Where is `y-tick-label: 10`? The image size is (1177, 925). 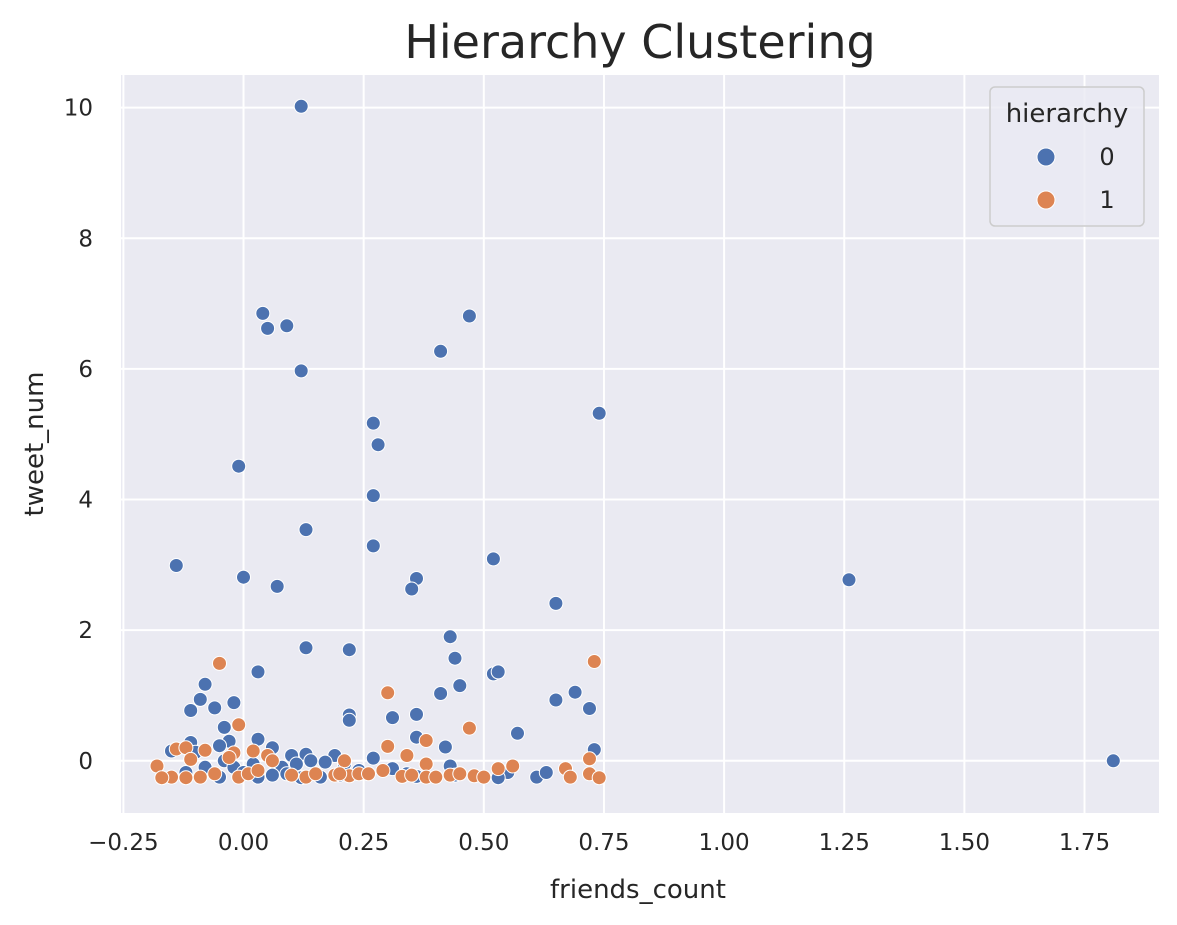
y-tick-label: 10 is located at coordinates (78, 109).